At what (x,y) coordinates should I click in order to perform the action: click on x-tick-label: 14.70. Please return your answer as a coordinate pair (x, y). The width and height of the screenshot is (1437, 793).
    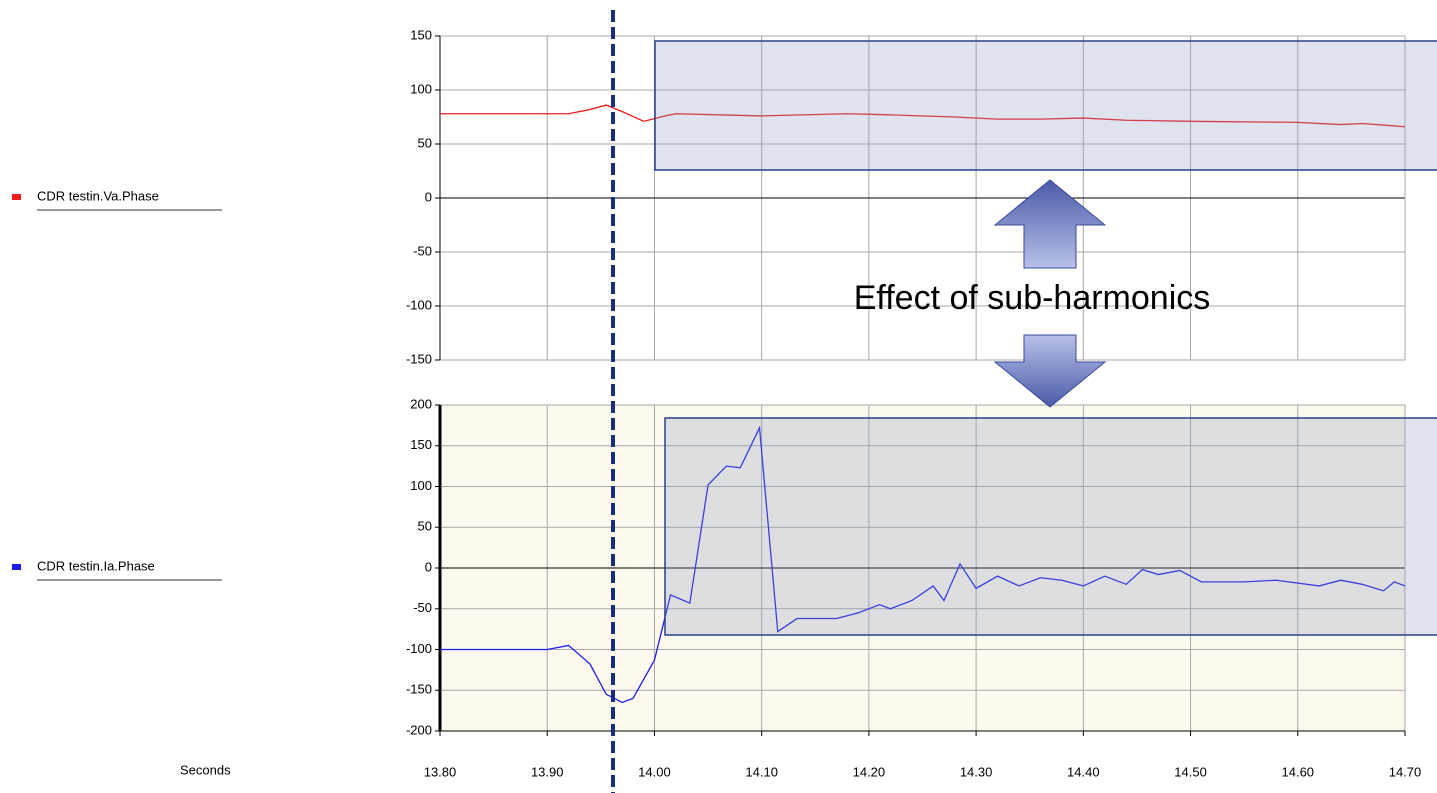
    Looking at the image, I should click on (1405, 771).